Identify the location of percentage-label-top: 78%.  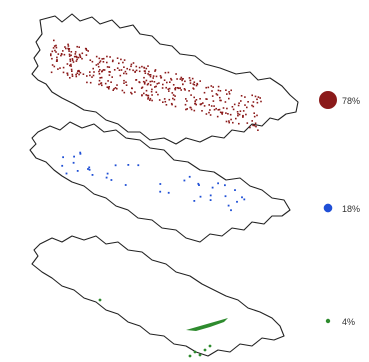
(351, 101).